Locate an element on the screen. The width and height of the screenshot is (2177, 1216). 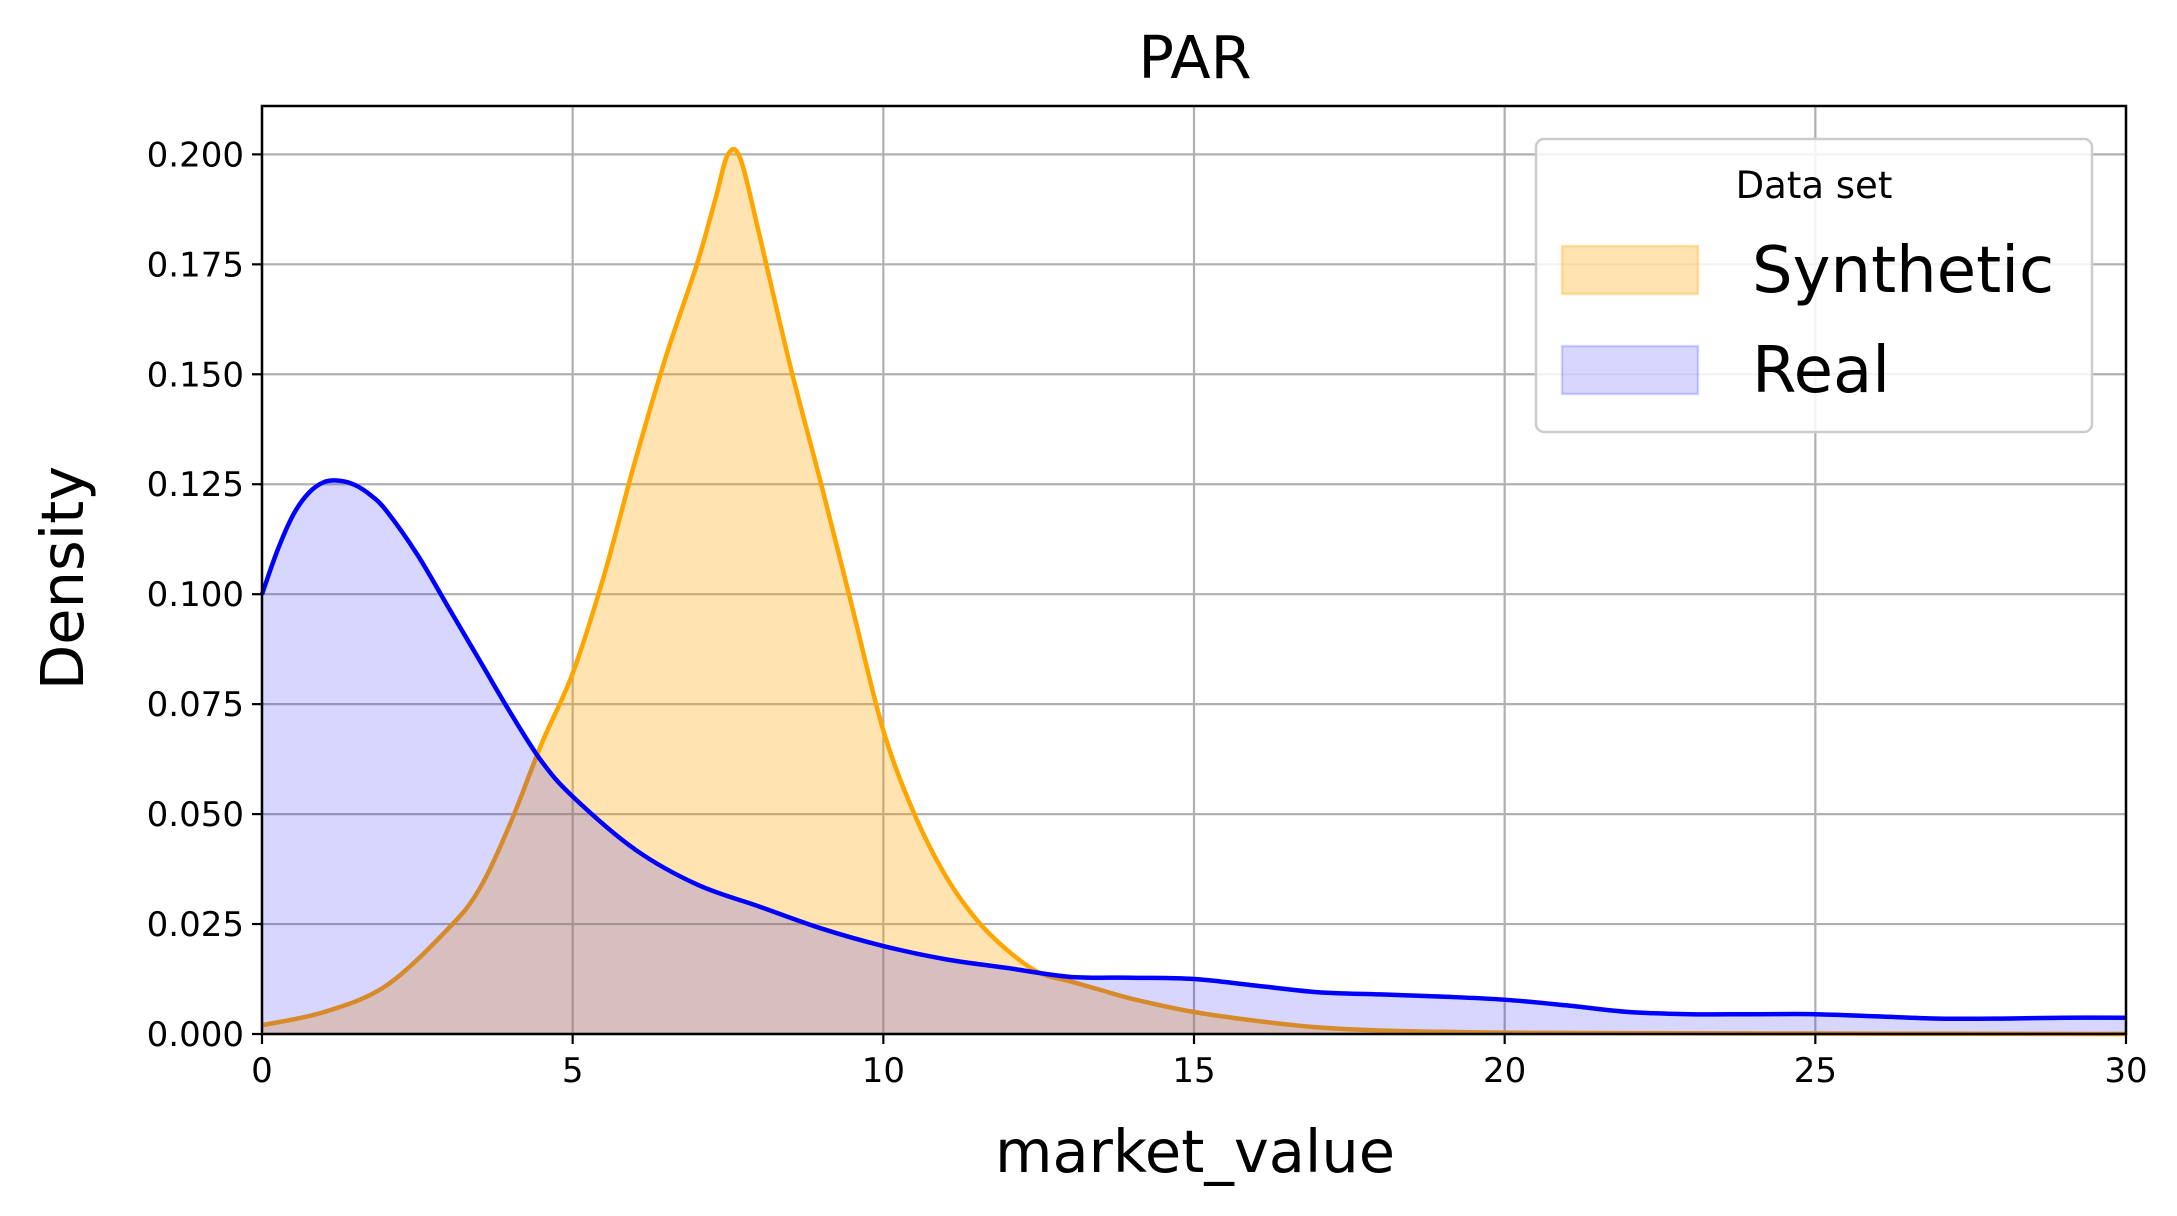
y-axis-label: Density is located at coordinates (62, 578).